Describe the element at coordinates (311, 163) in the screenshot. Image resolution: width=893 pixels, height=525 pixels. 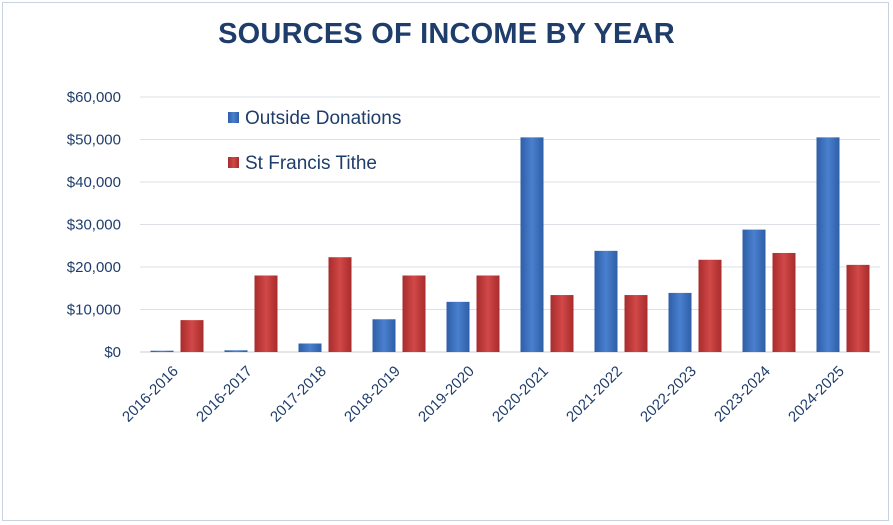
I see `legend-label: St Francis Tithe` at that location.